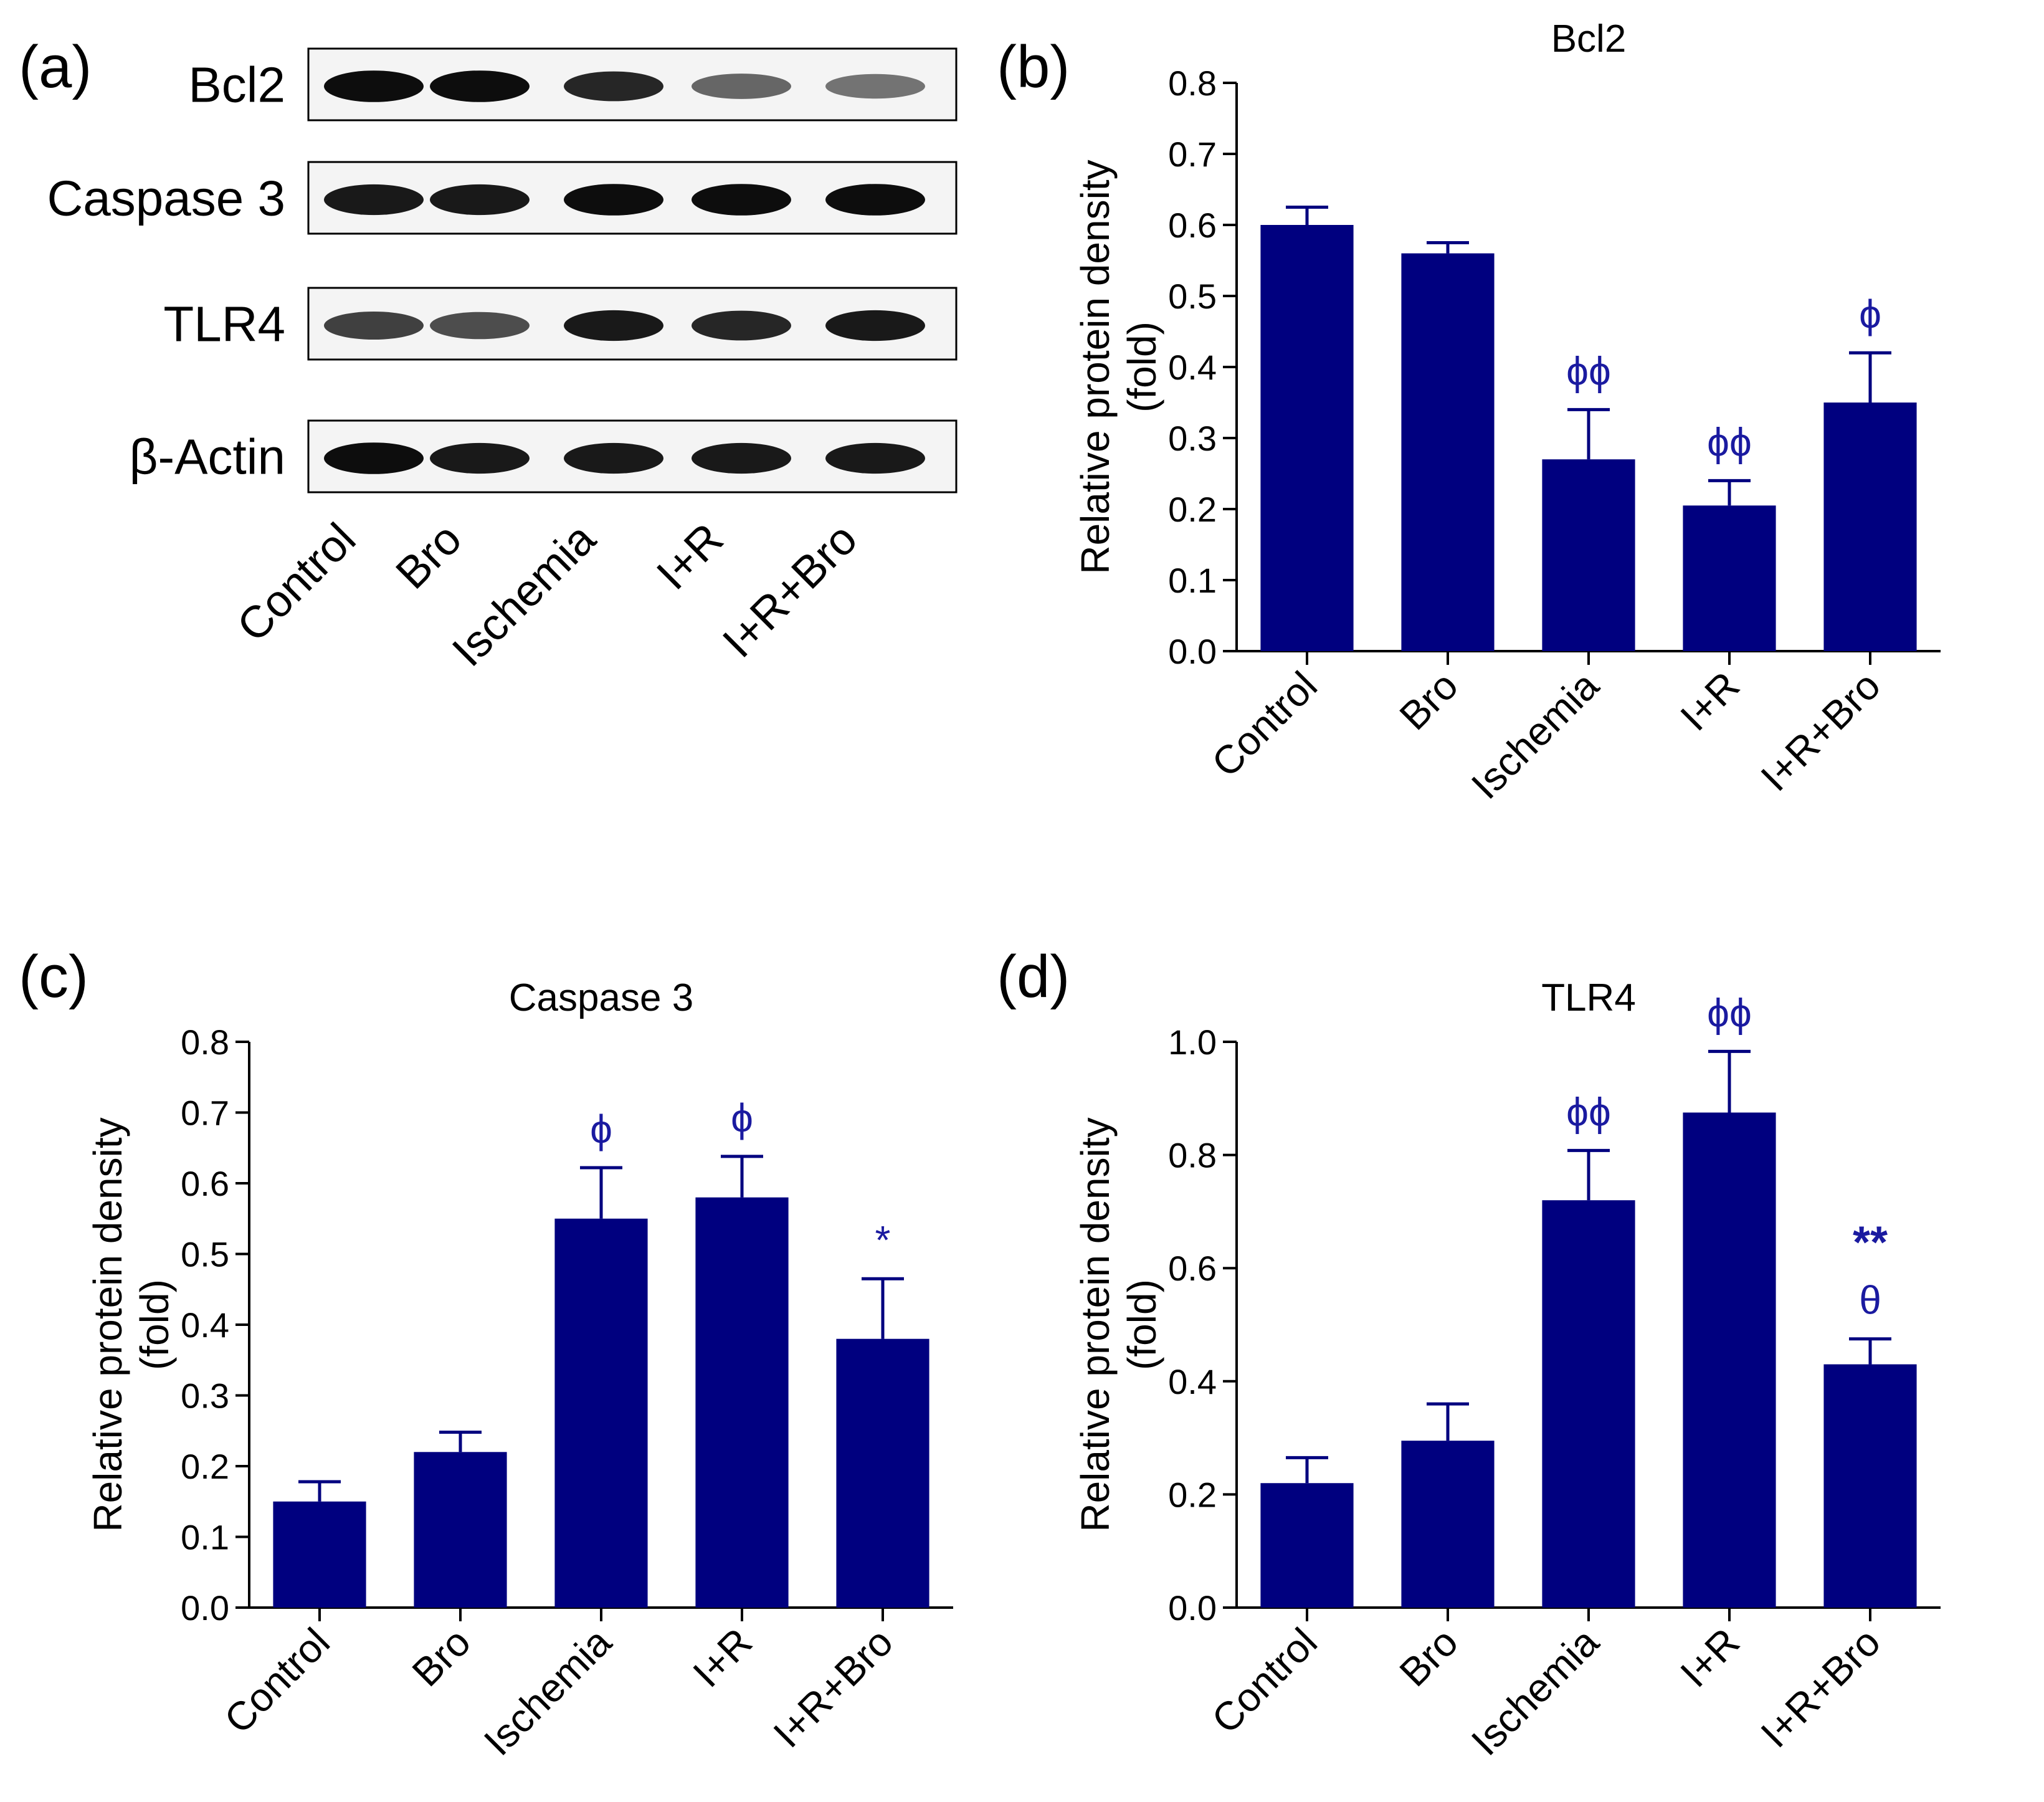 This screenshot has height=1802, width=2044. I want to click on panel-label-b: (b), so click(1033, 67).